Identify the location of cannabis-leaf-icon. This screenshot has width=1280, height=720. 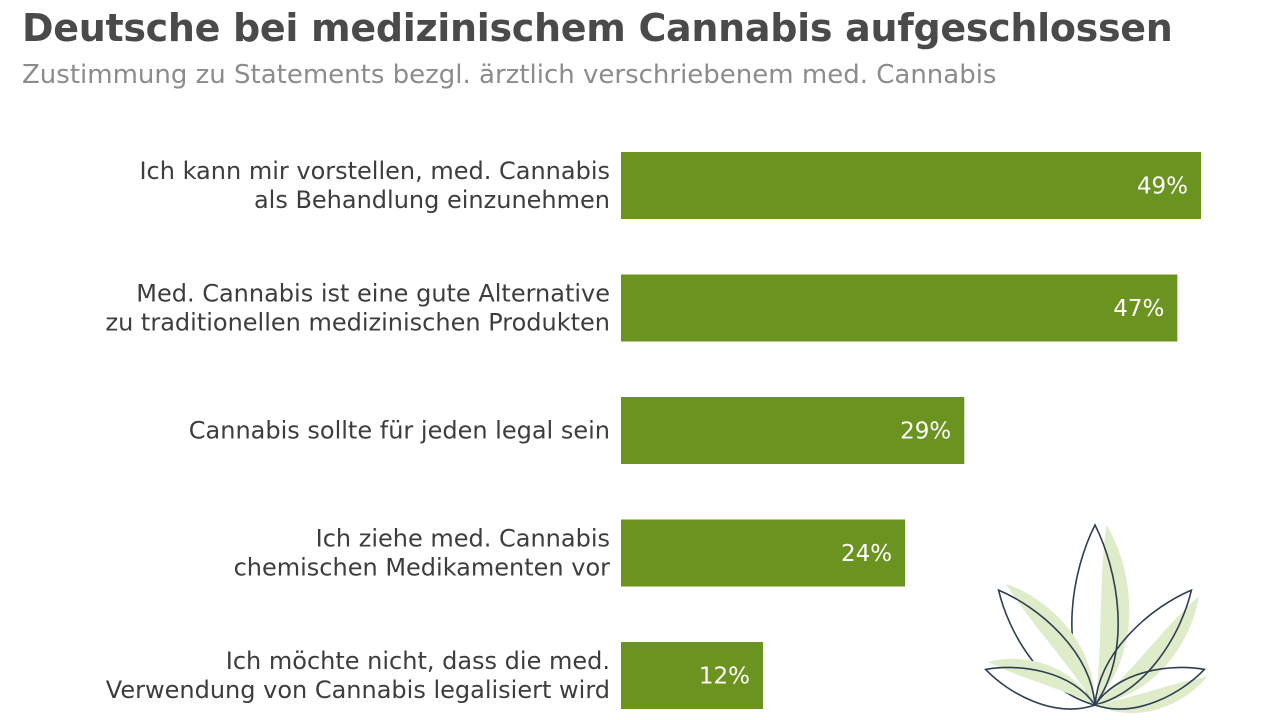
(1095, 618).